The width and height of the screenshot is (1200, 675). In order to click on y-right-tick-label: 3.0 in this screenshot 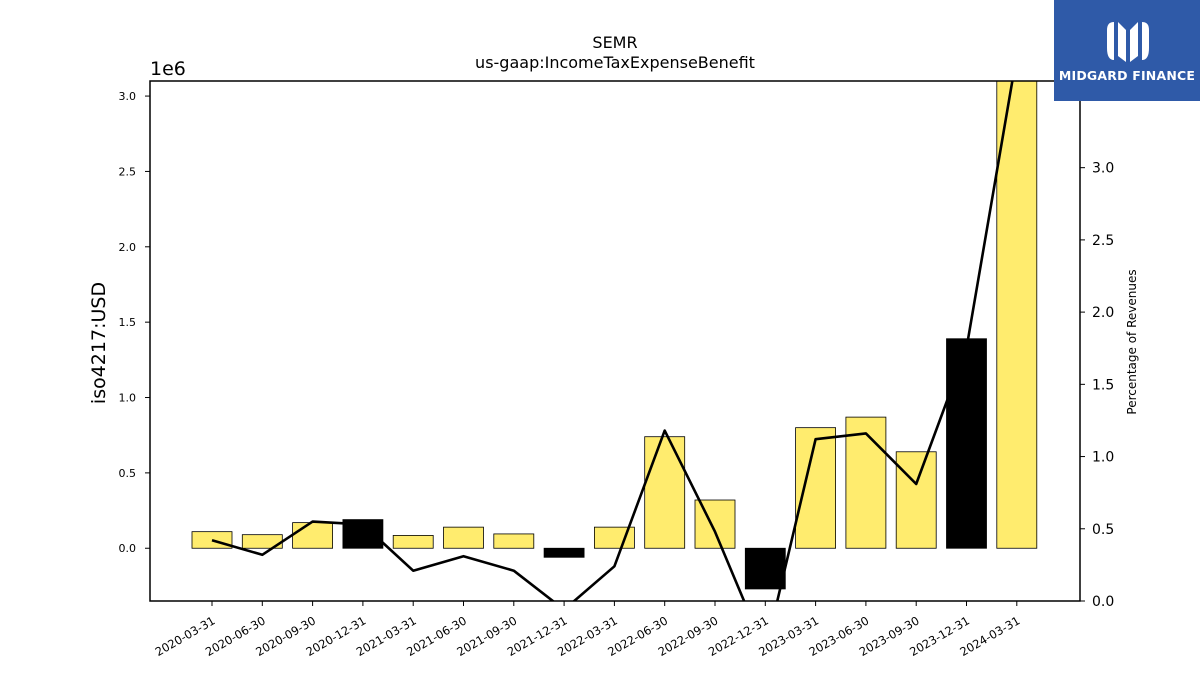, I will do `click(1103, 169)`.